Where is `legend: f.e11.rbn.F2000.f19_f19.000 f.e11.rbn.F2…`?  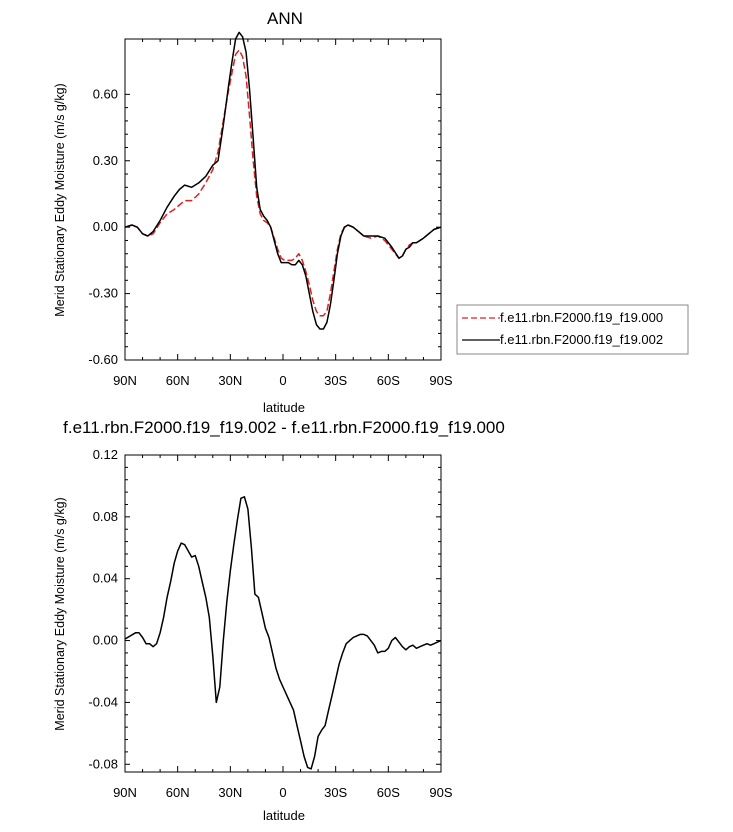 legend: f.e11.rbn.F2000.f19_f19.000 f.e11.rbn.F2… is located at coordinates (572, 329).